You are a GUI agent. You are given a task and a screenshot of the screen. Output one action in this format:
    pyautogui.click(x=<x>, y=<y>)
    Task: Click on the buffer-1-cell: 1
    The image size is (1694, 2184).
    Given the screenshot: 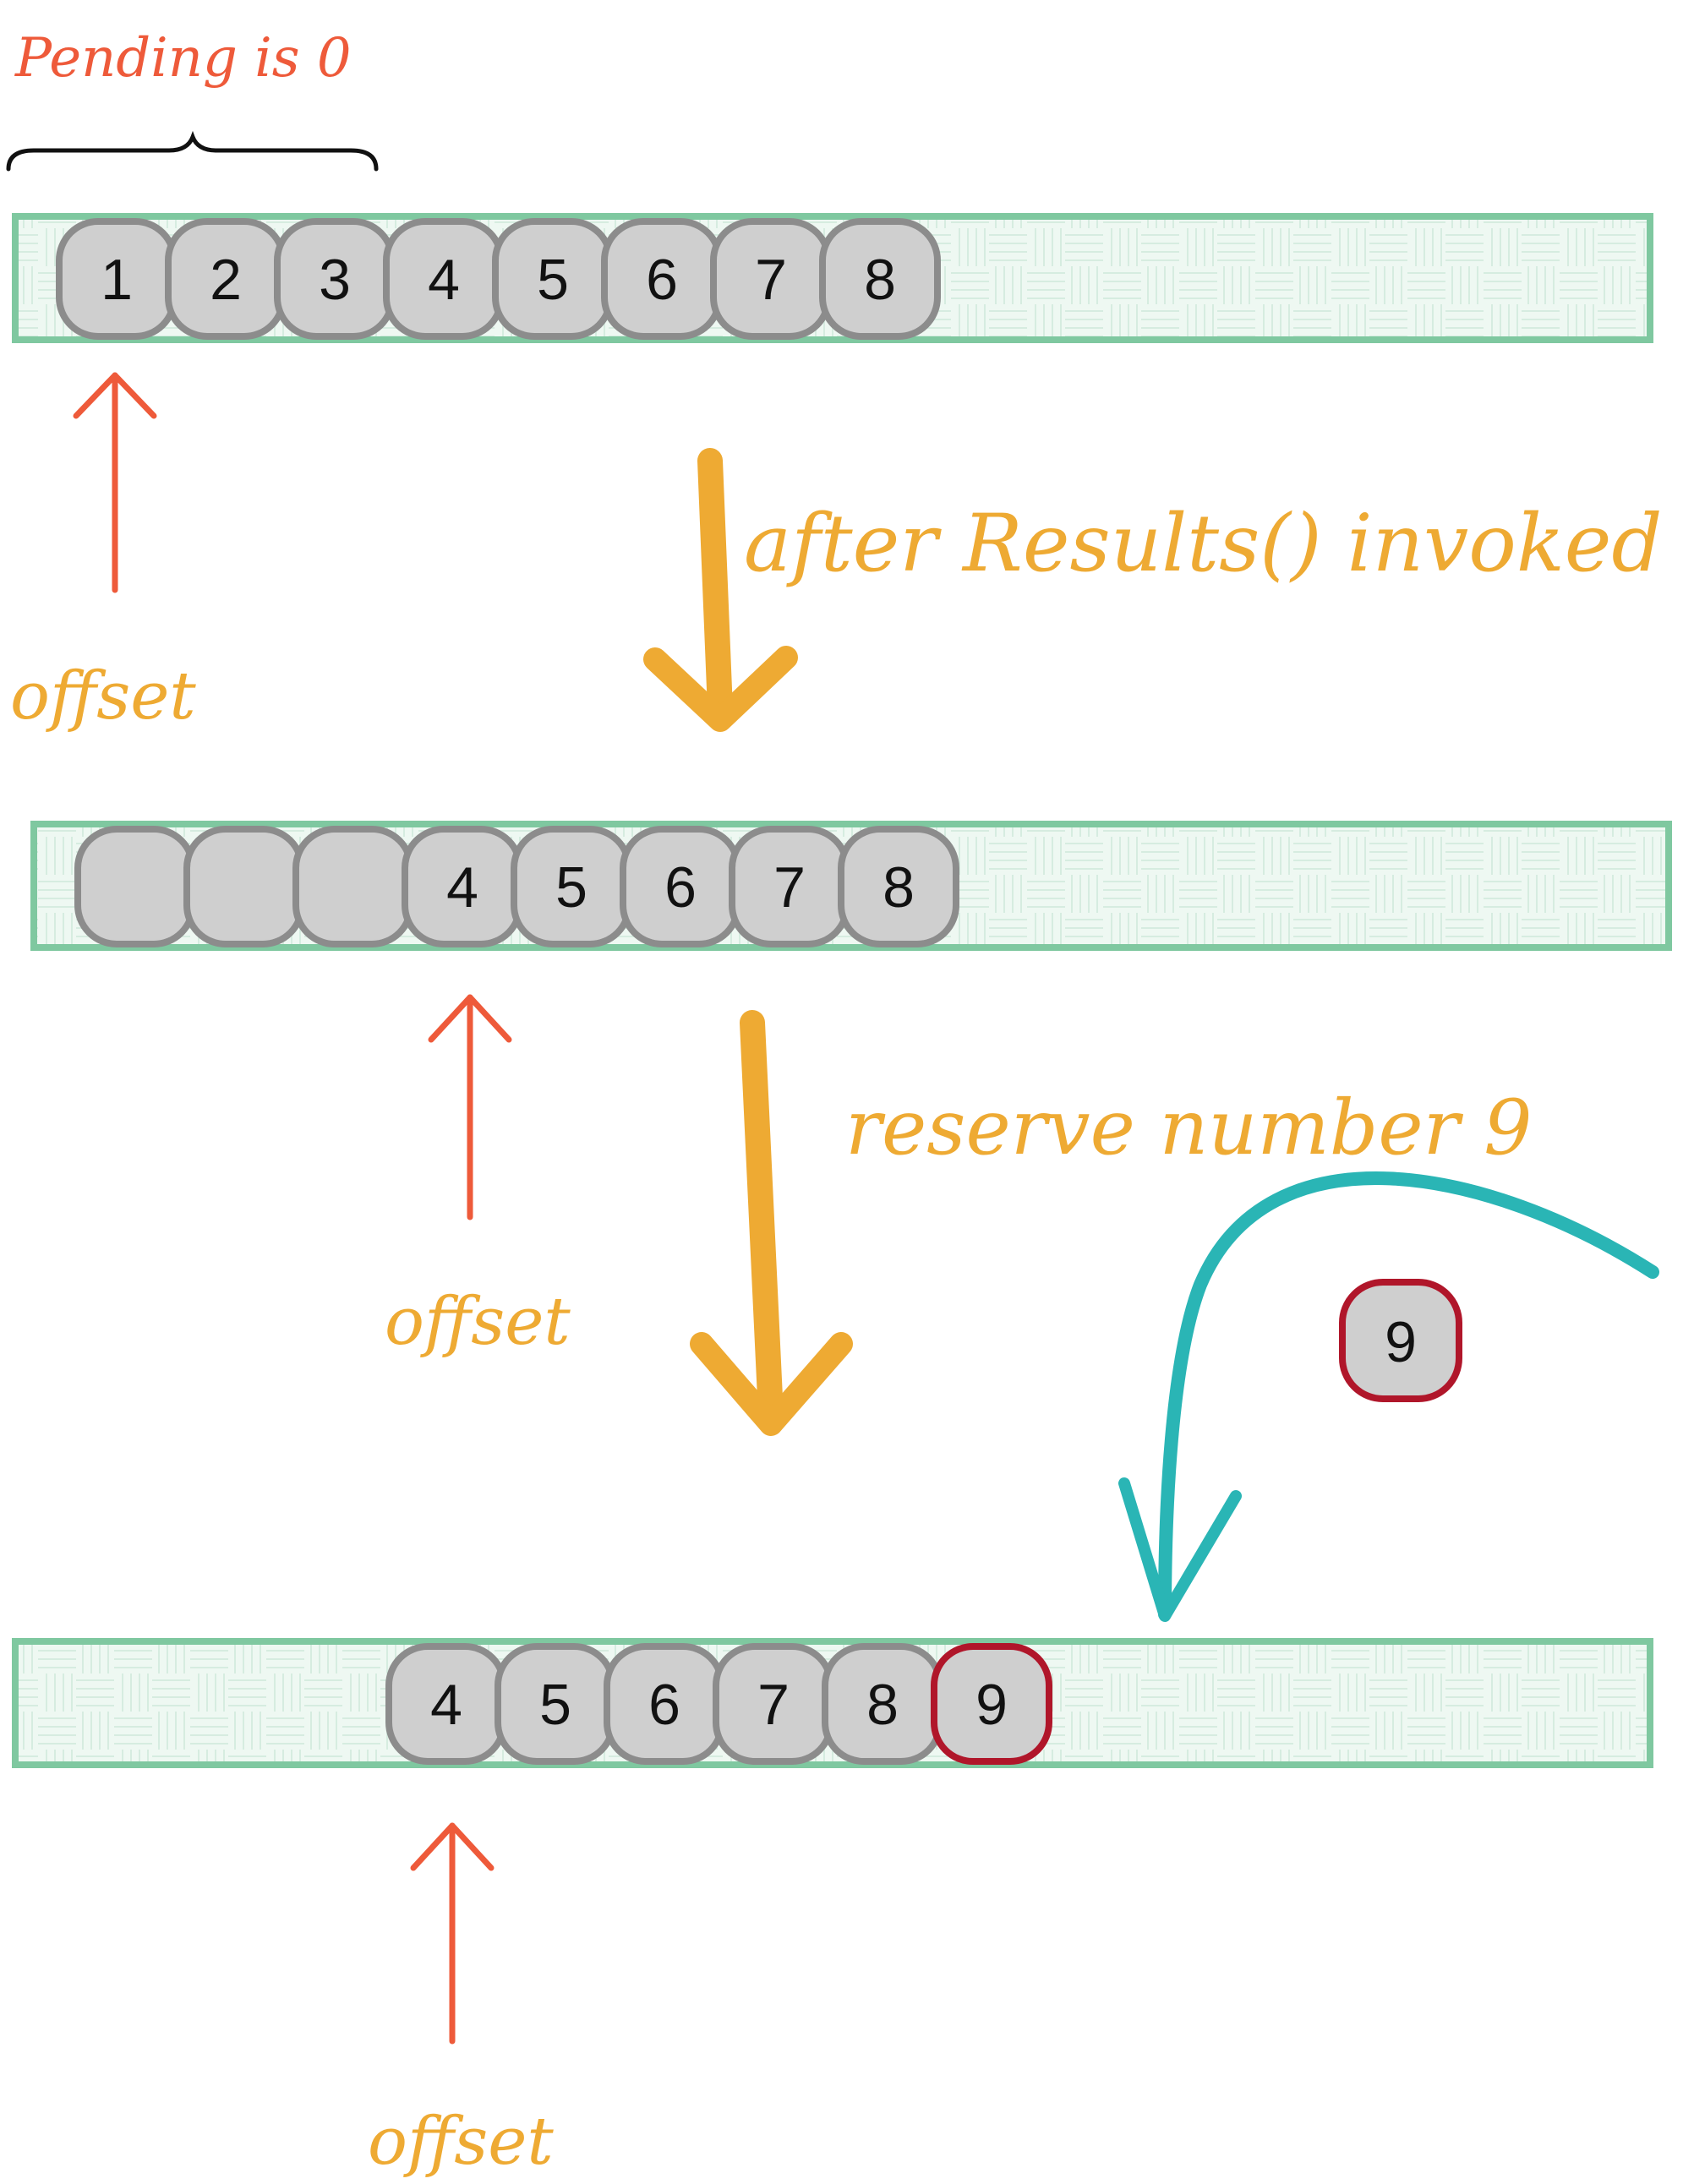 What is the action you would take?
    pyautogui.click(x=117, y=279)
    